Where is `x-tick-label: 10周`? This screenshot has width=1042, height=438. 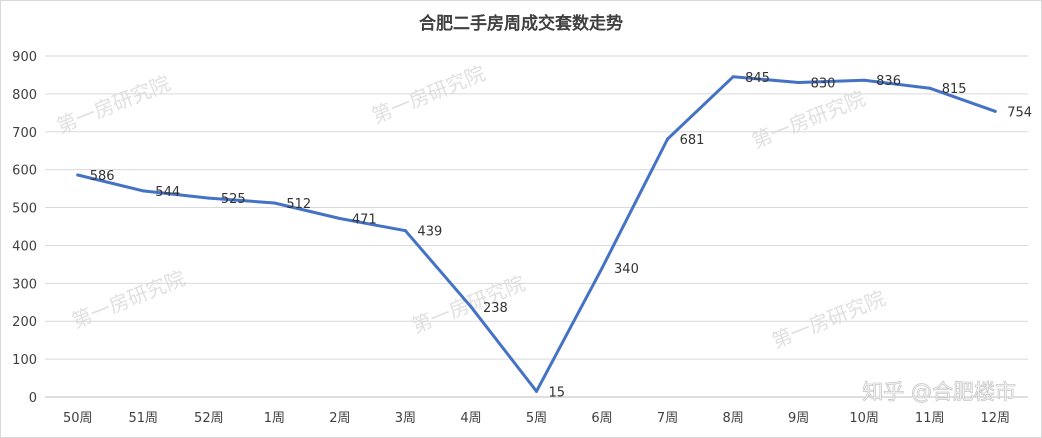 x-tick-label: 10周 is located at coordinates (864, 418).